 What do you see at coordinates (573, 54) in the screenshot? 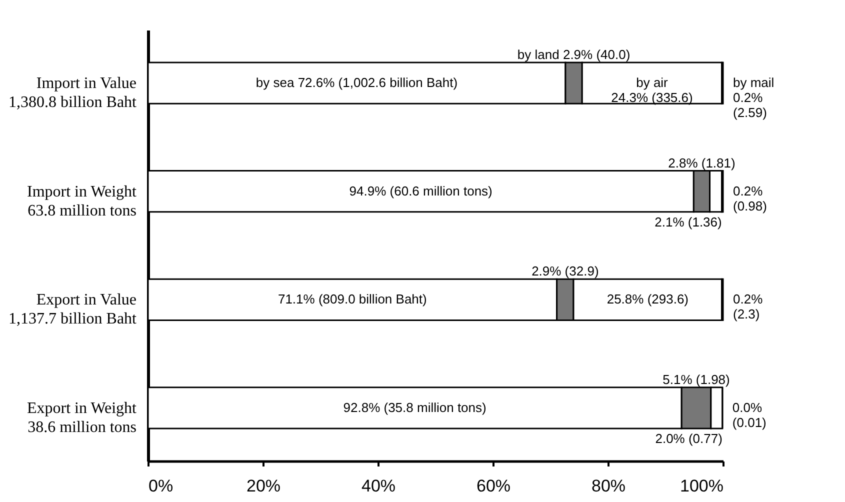
I see `data-label: by land 2.9% (40.0)` at bounding box center [573, 54].